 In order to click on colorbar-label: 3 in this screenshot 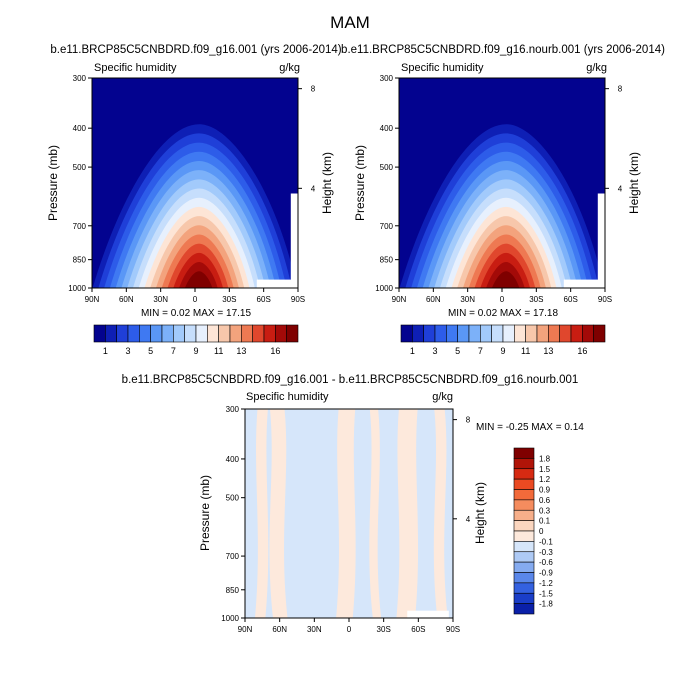, I will do `click(434, 351)`.